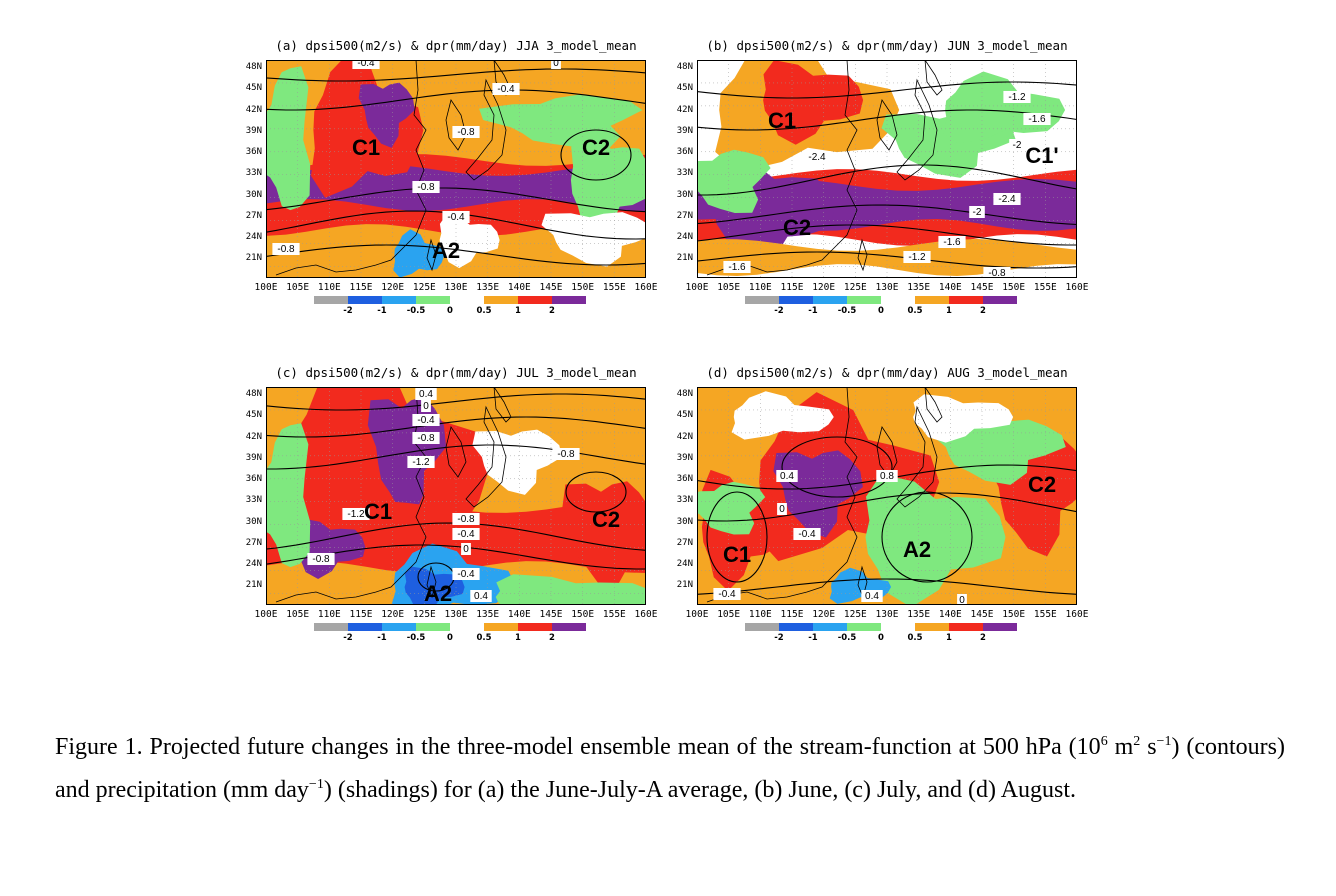 This screenshot has height=896, width=1336. I want to click on contour-label: 0, so click(556, 64).